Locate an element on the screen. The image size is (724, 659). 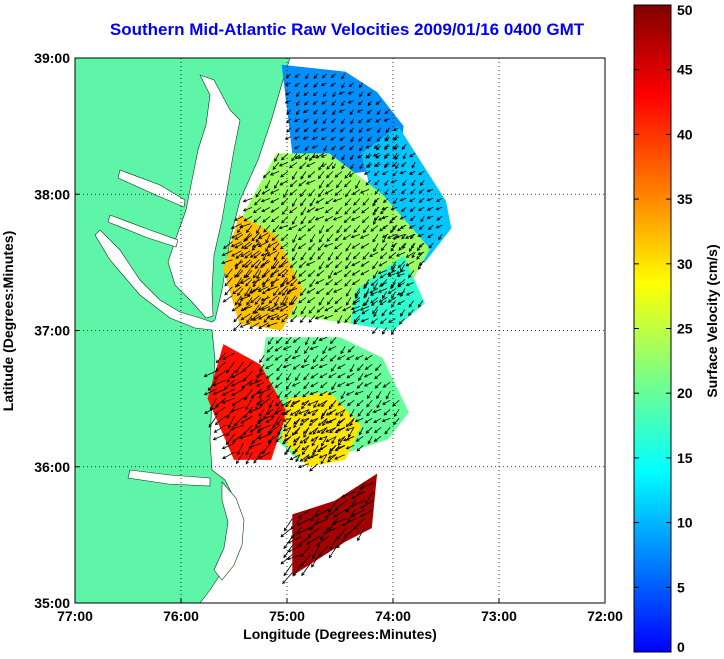
colorbar-tick-label: 20 is located at coordinates (685, 393).